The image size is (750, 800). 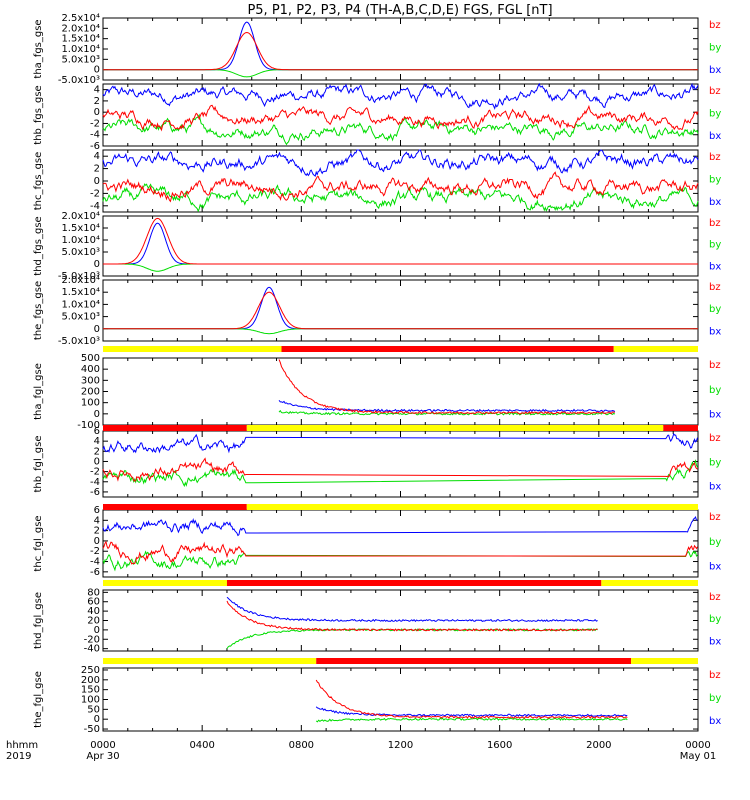 What do you see at coordinates (80, 18) in the screenshot?
I see `y-tick-label: 2.5x10⁴` at bounding box center [80, 18].